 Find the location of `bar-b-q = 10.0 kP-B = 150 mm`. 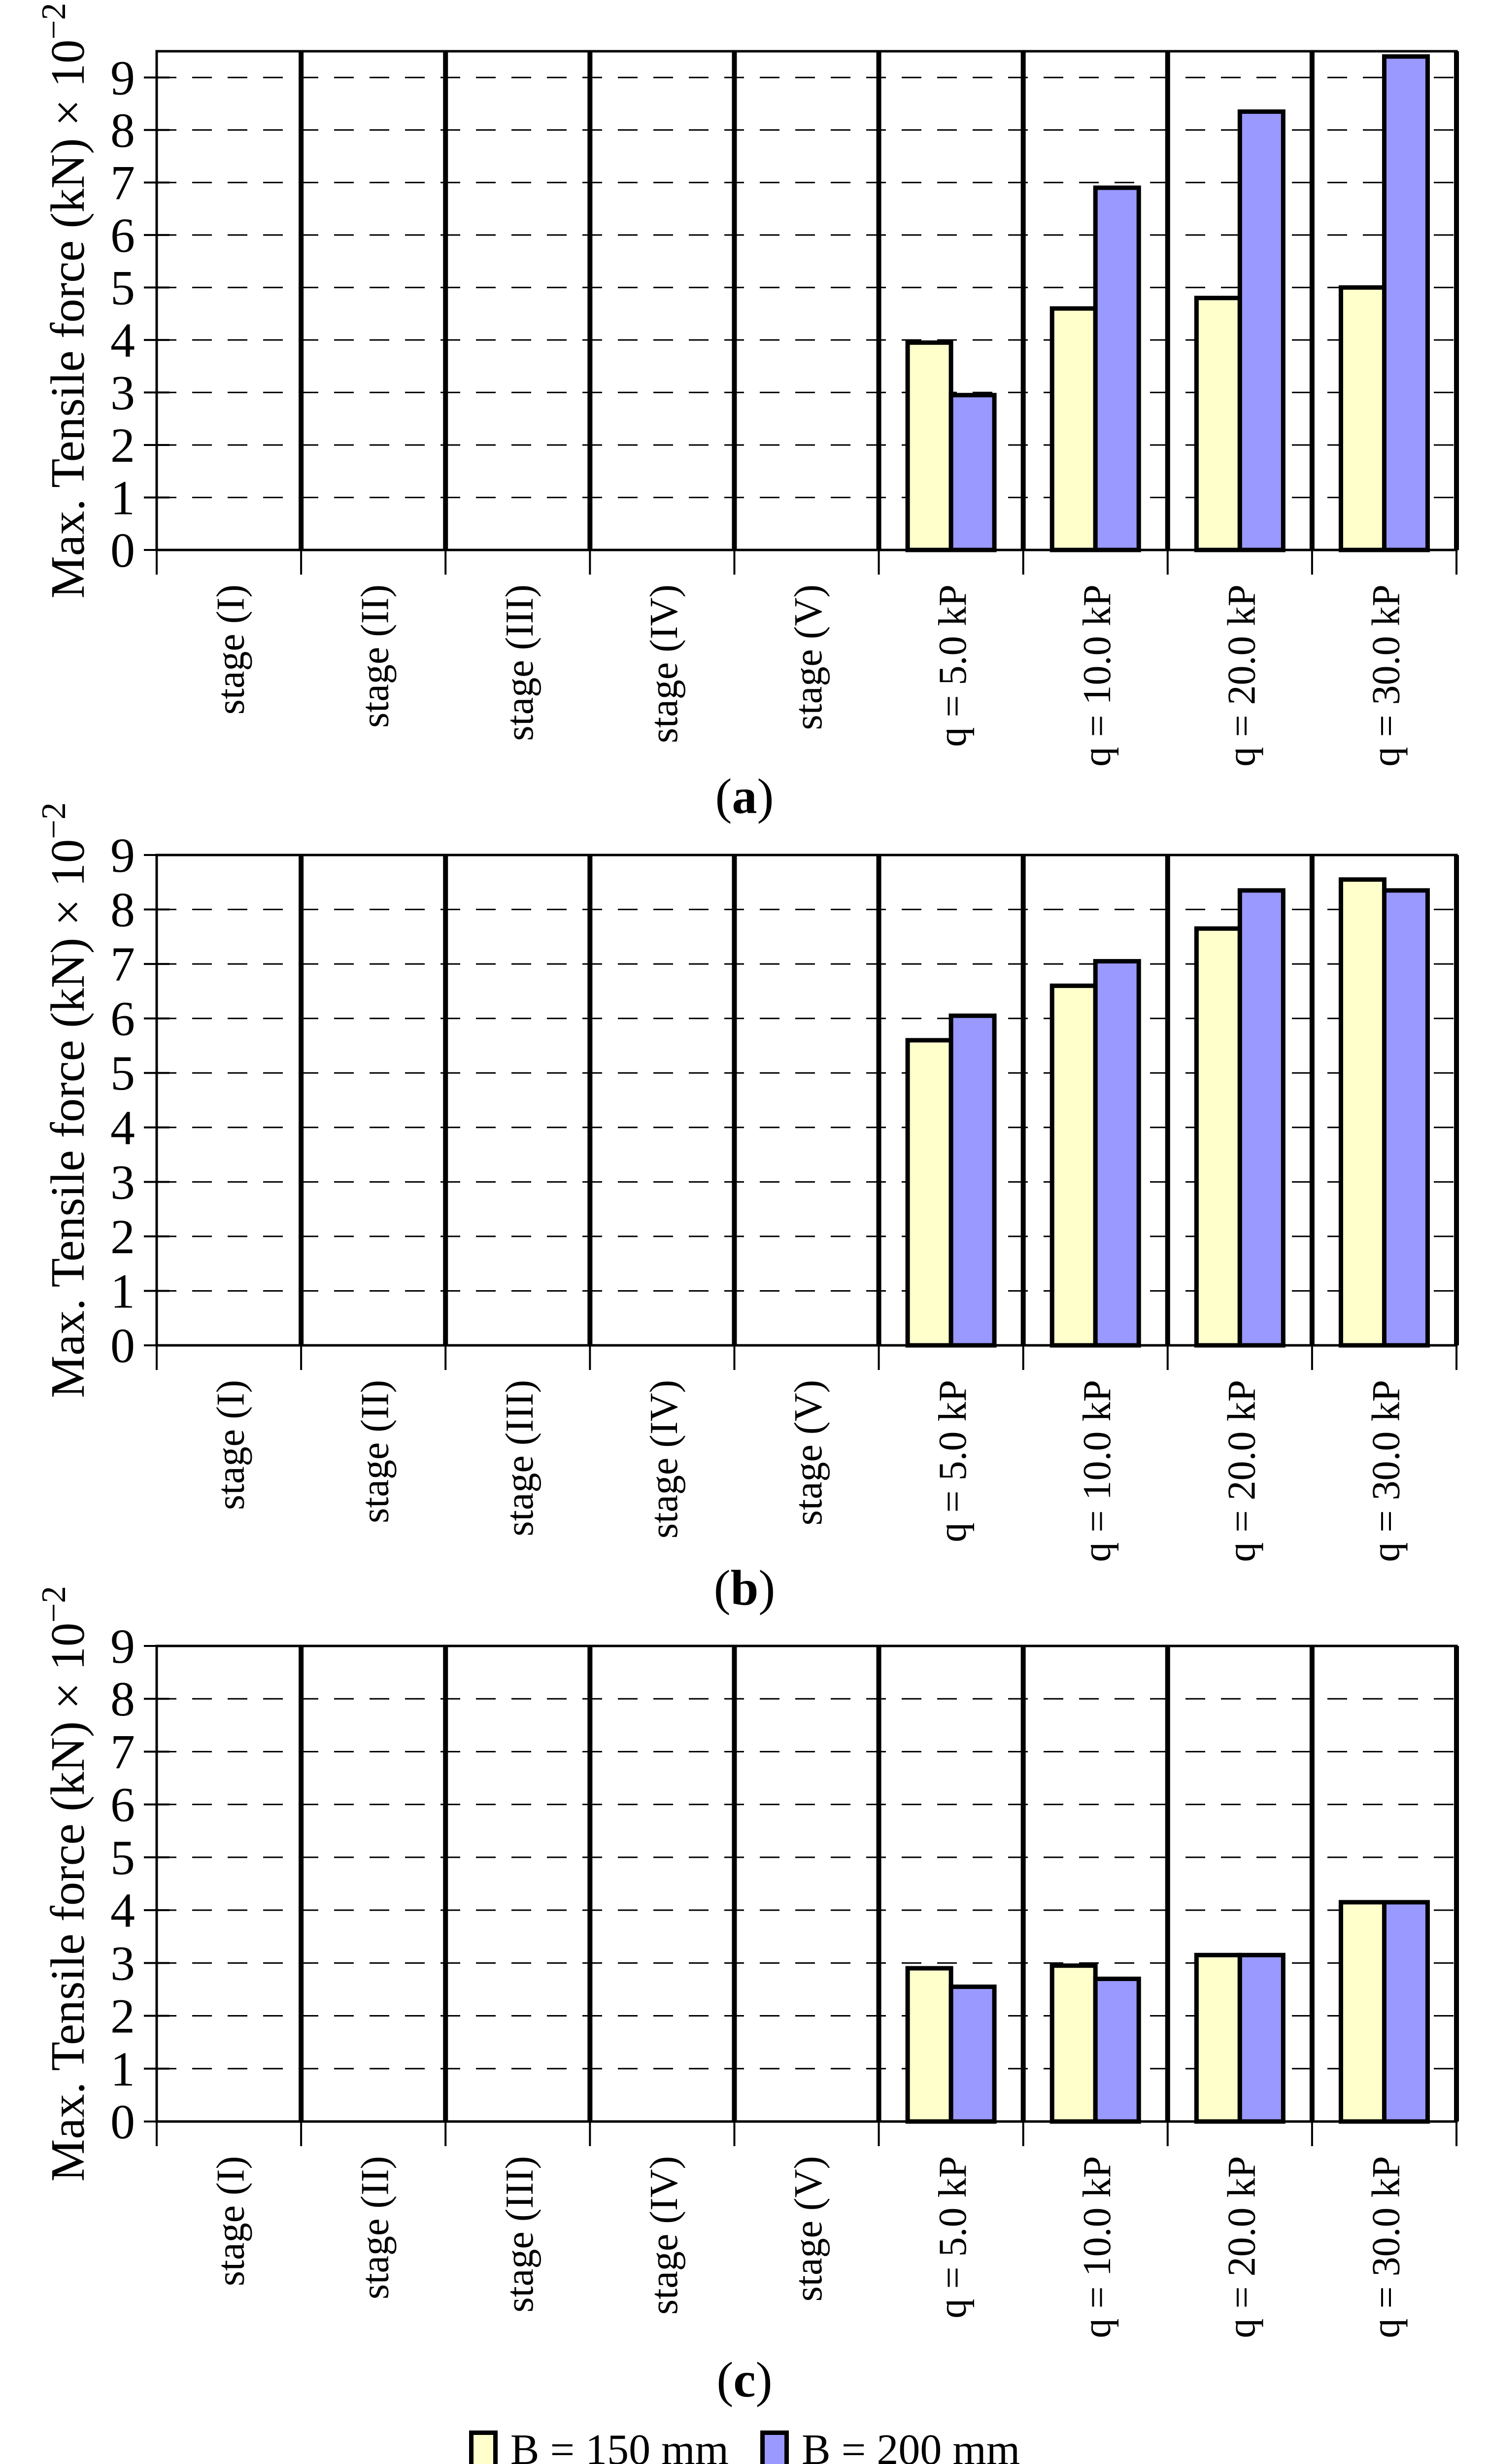

bar-b-q = 10.0 kP-B = 150 mm is located at coordinates (1073, 1165).